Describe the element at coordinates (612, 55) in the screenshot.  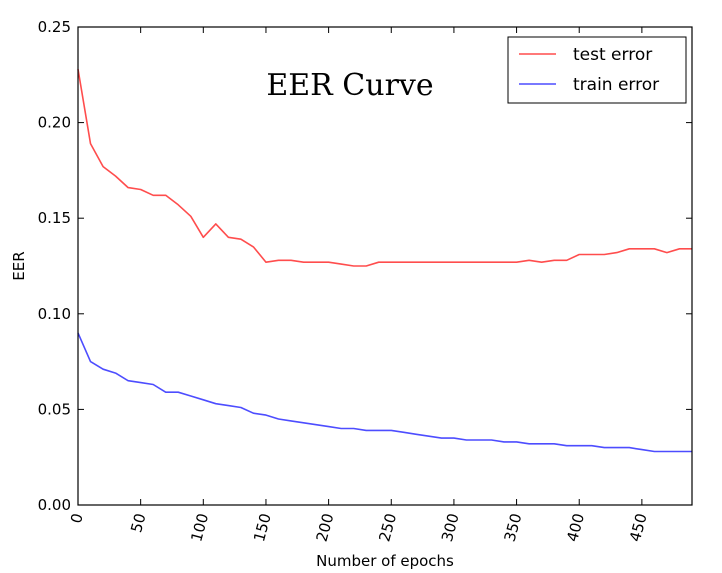
I see `legend-label-test-error: test error` at that location.